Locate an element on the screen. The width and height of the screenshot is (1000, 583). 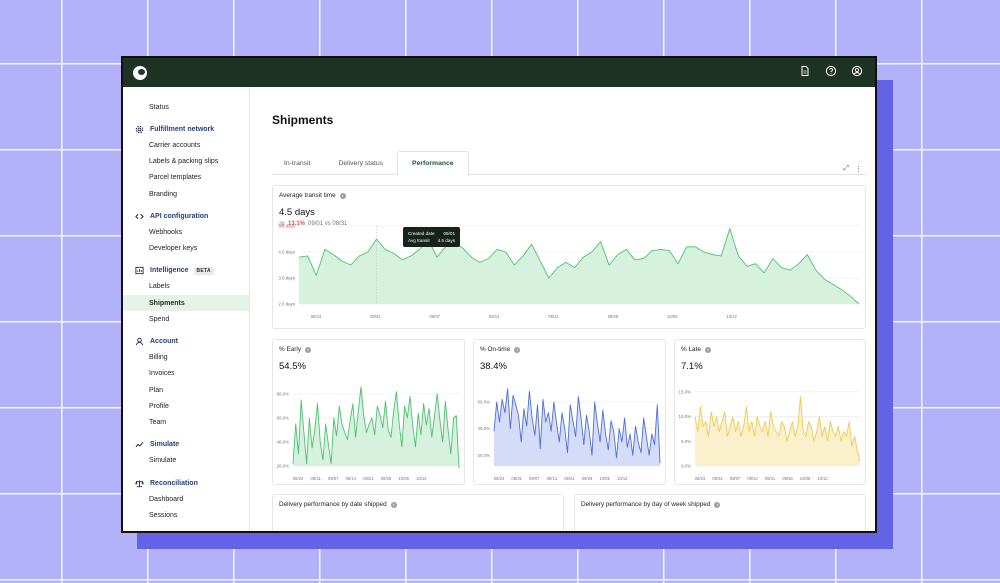
transit-xtick-label: 09/14 is located at coordinates (494, 316).